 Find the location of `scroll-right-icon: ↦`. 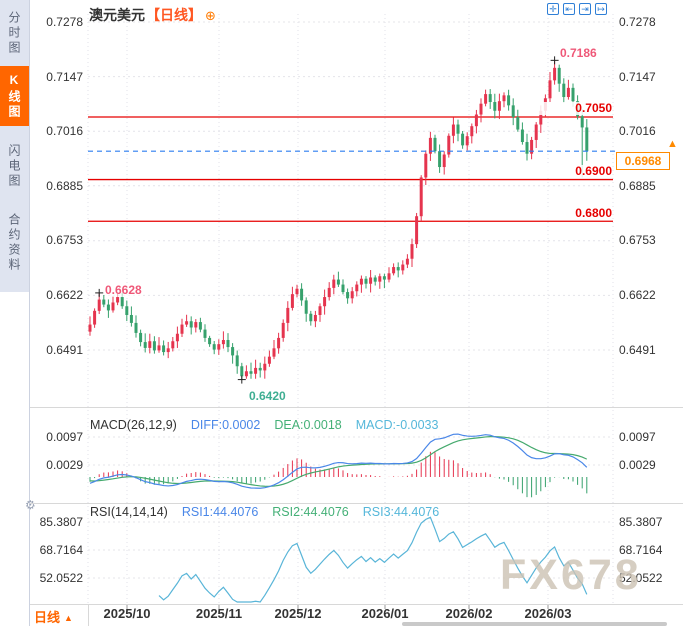

scroll-right-icon: ↦ is located at coordinates (601, 9).